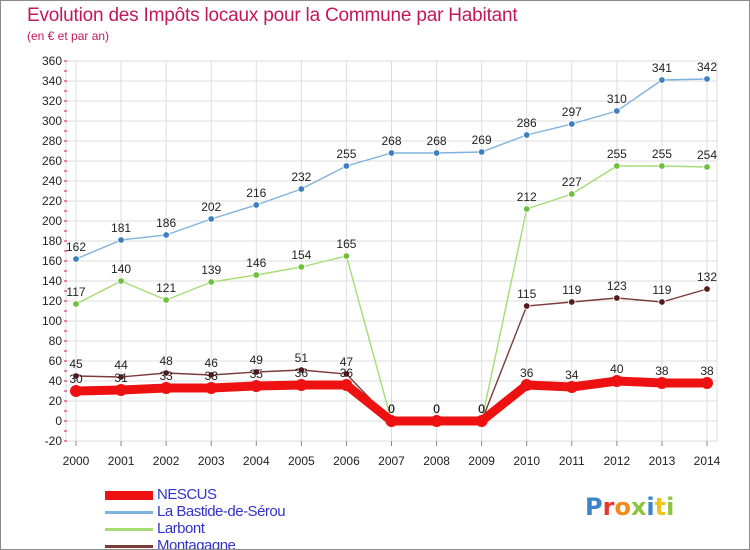 Image resolution: width=750 pixels, height=550 pixels. Describe the element at coordinates (121, 461) in the screenshot. I see `x-tick-label: 2001` at that location.